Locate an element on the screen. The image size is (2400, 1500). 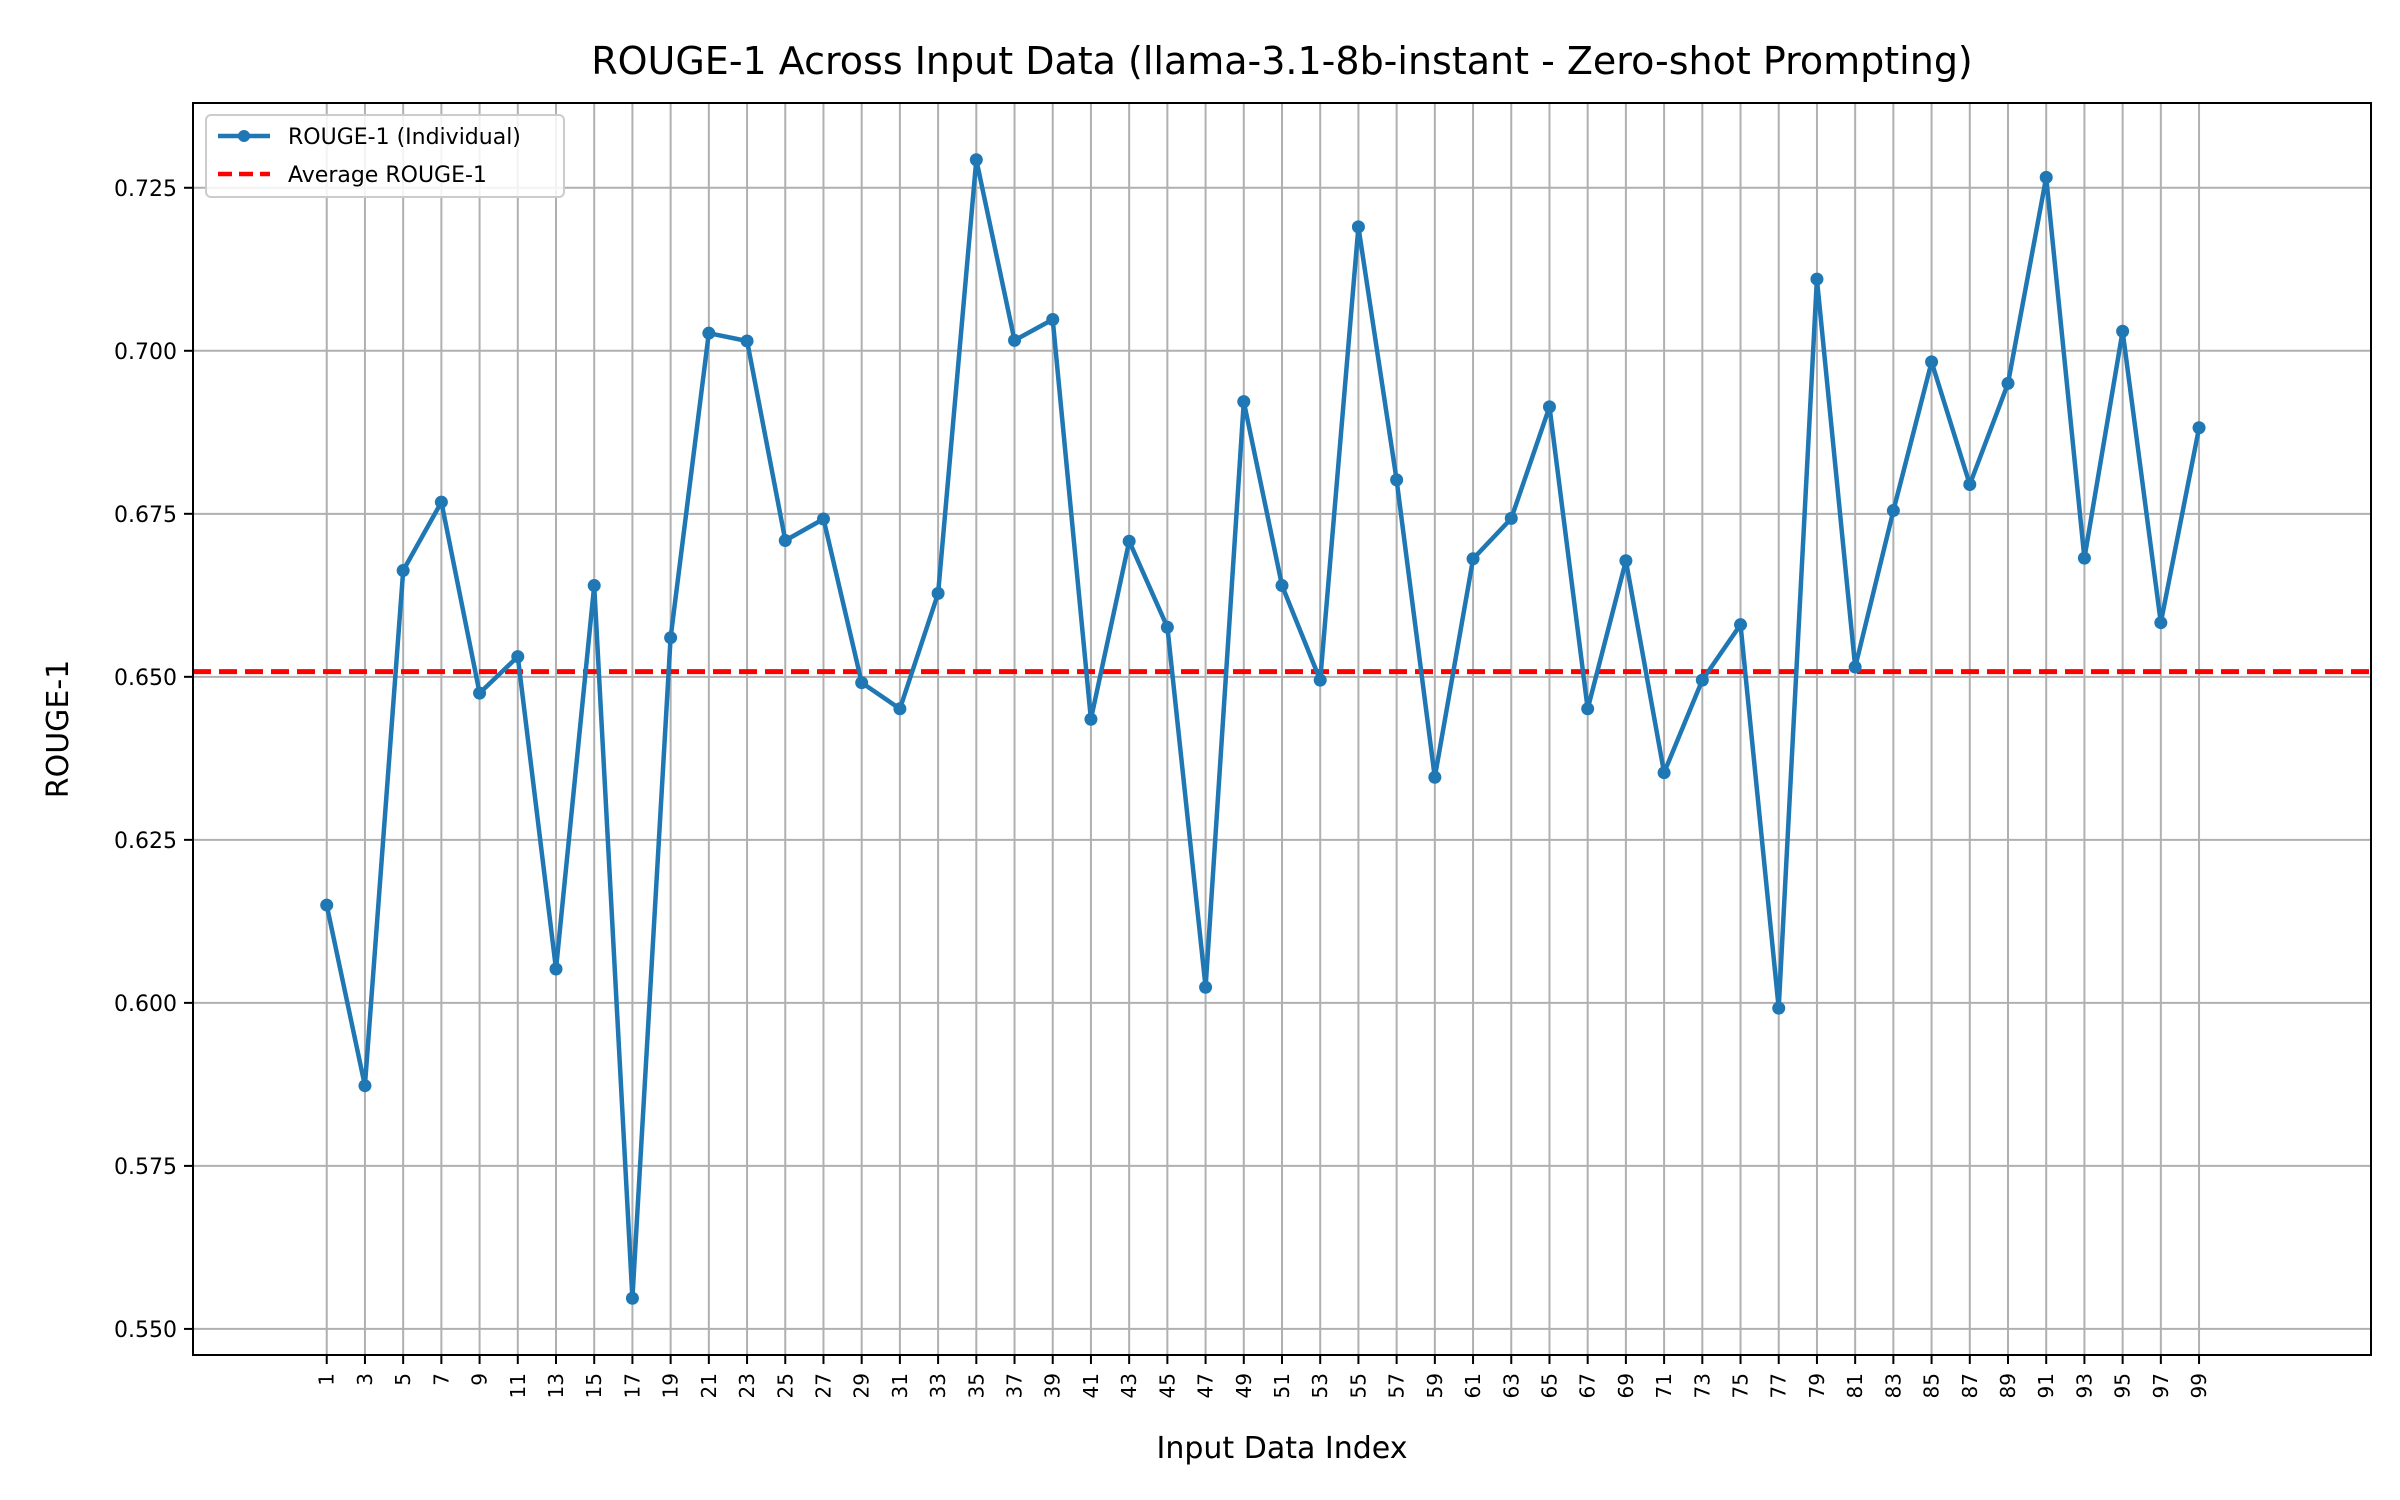
x-tick-label: 55 is located at coordinates (1358, 1385).